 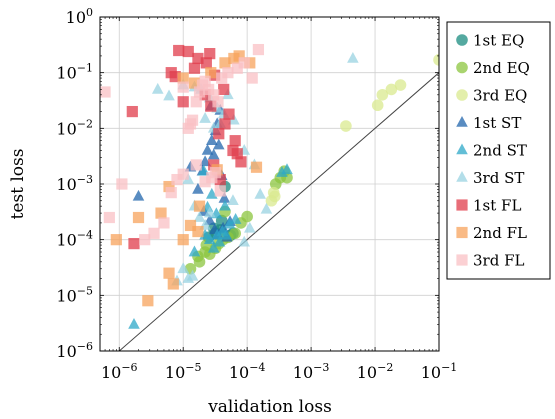 What do you see at coordinates (497, 206) in the screenshot?
I see `legend-label-6: 1st FL` at bounding box center [497, 206].